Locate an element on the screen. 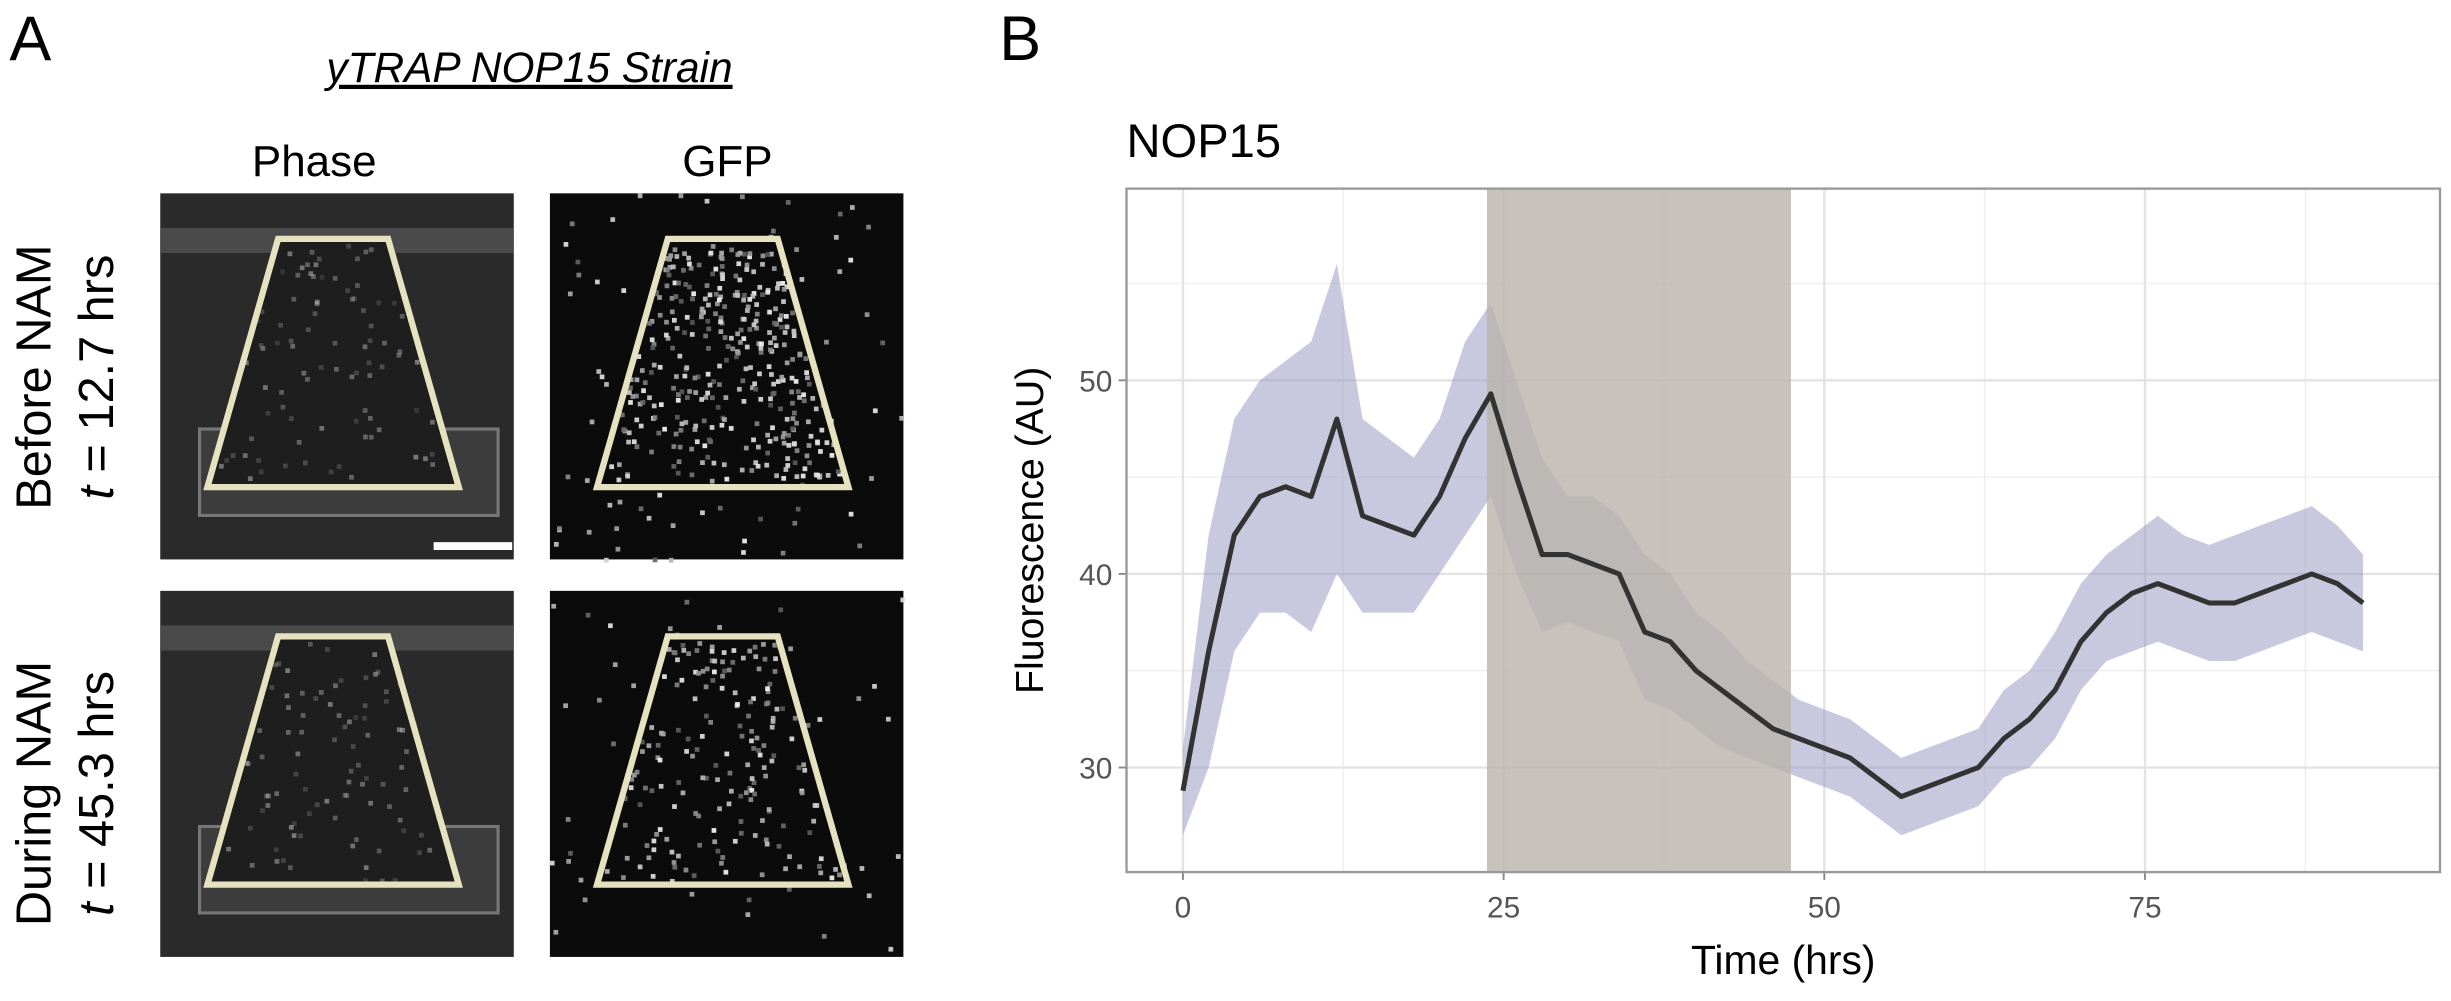 The image size is (2451, 1001). panel-label: B is located at coordinates (1020, 39).